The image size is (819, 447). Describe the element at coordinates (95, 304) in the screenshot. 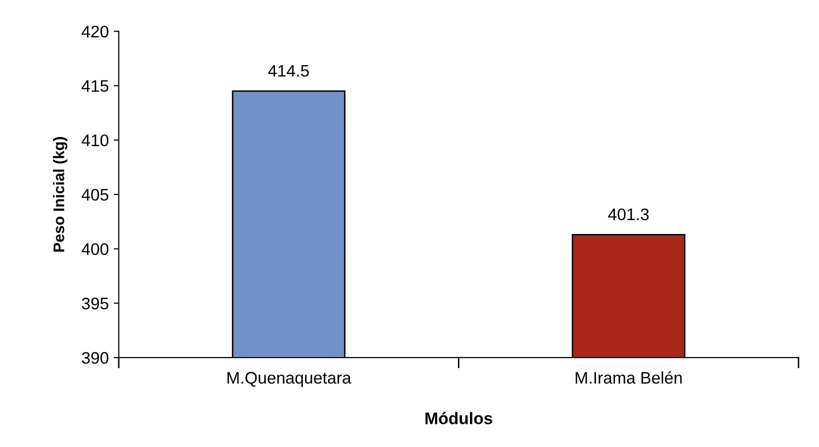

I see `y-tick-label: 395` at that location.